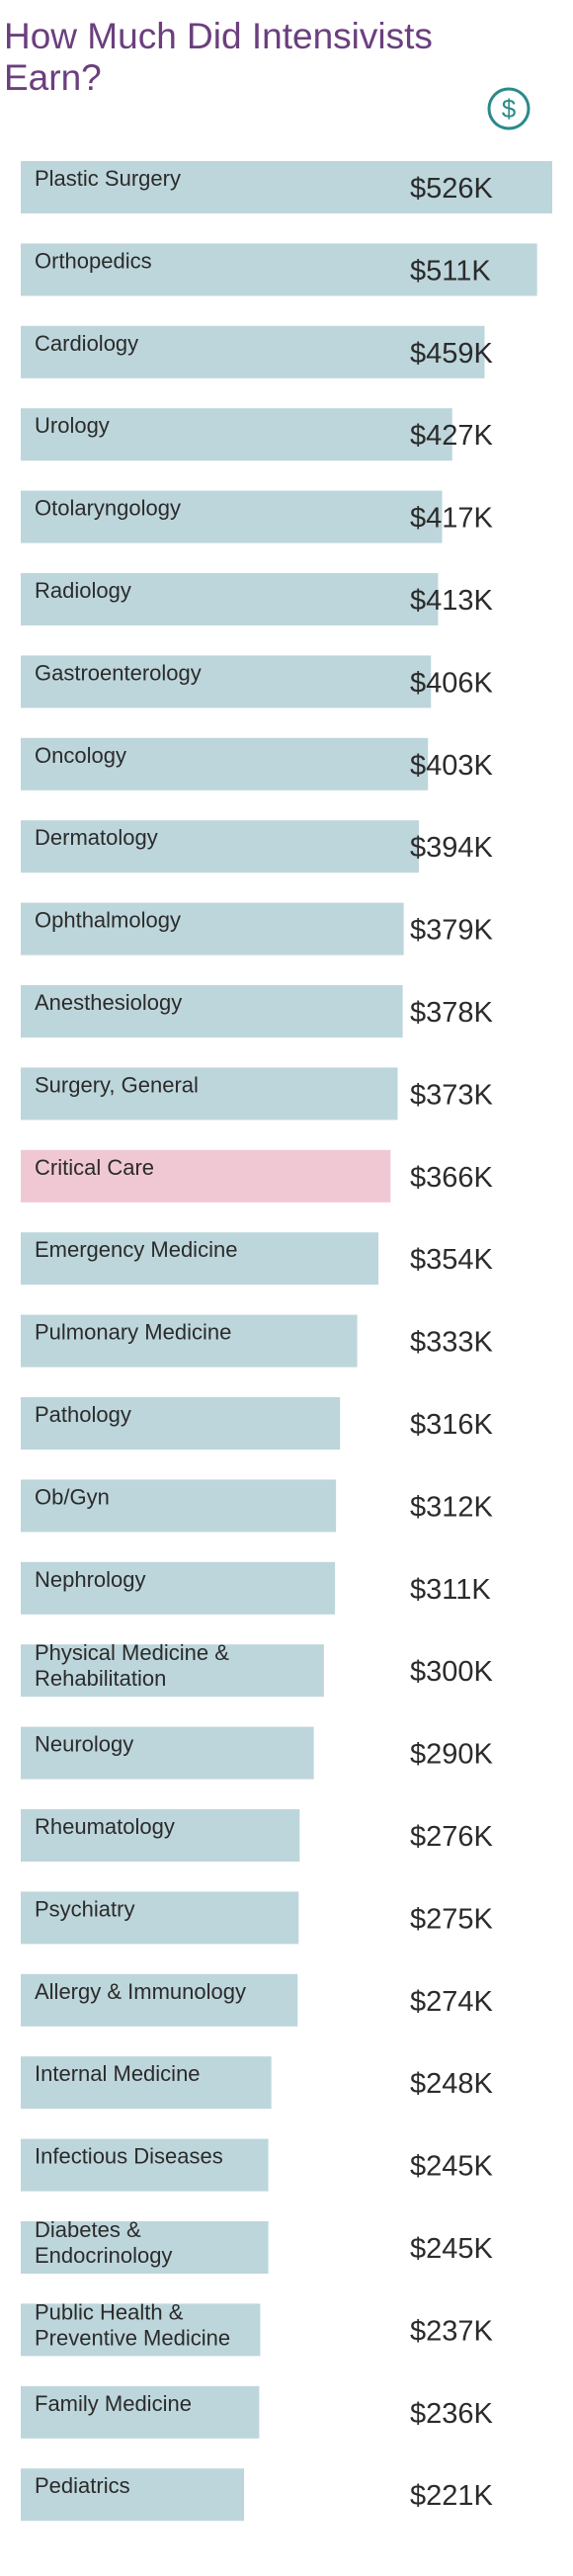  What do you see at coordinates (287, 187) in the screenshot?
I see `bar-plastic-surgery` at bounding box center [287, 187].